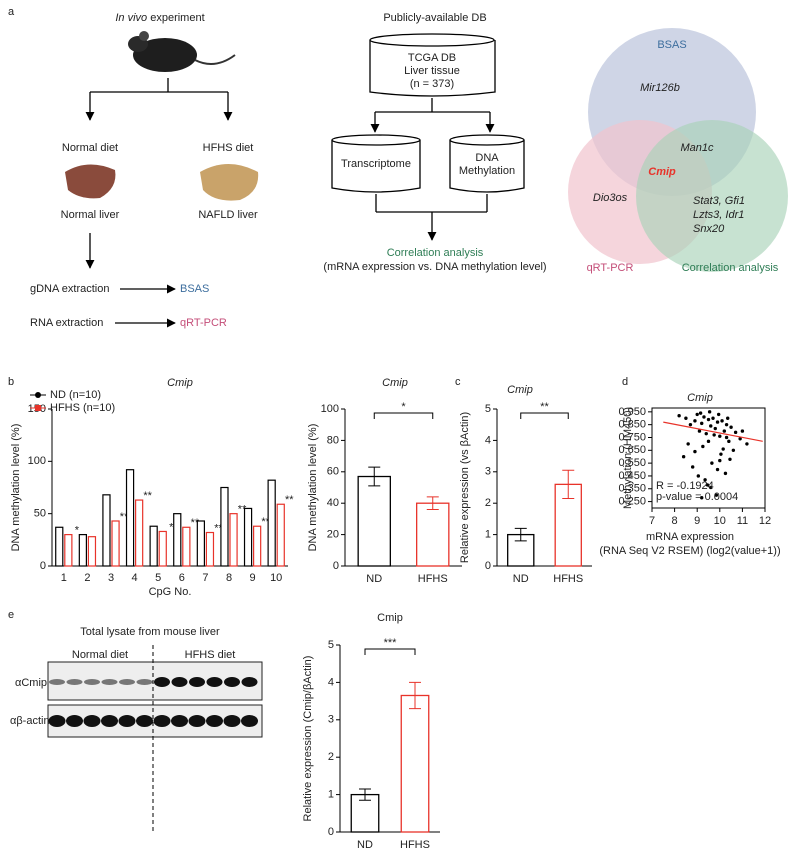  What do you see at coordinates (333, 503) in the screenshot?
I see `y-tick-label: 40` at bounding box center [333, 503].